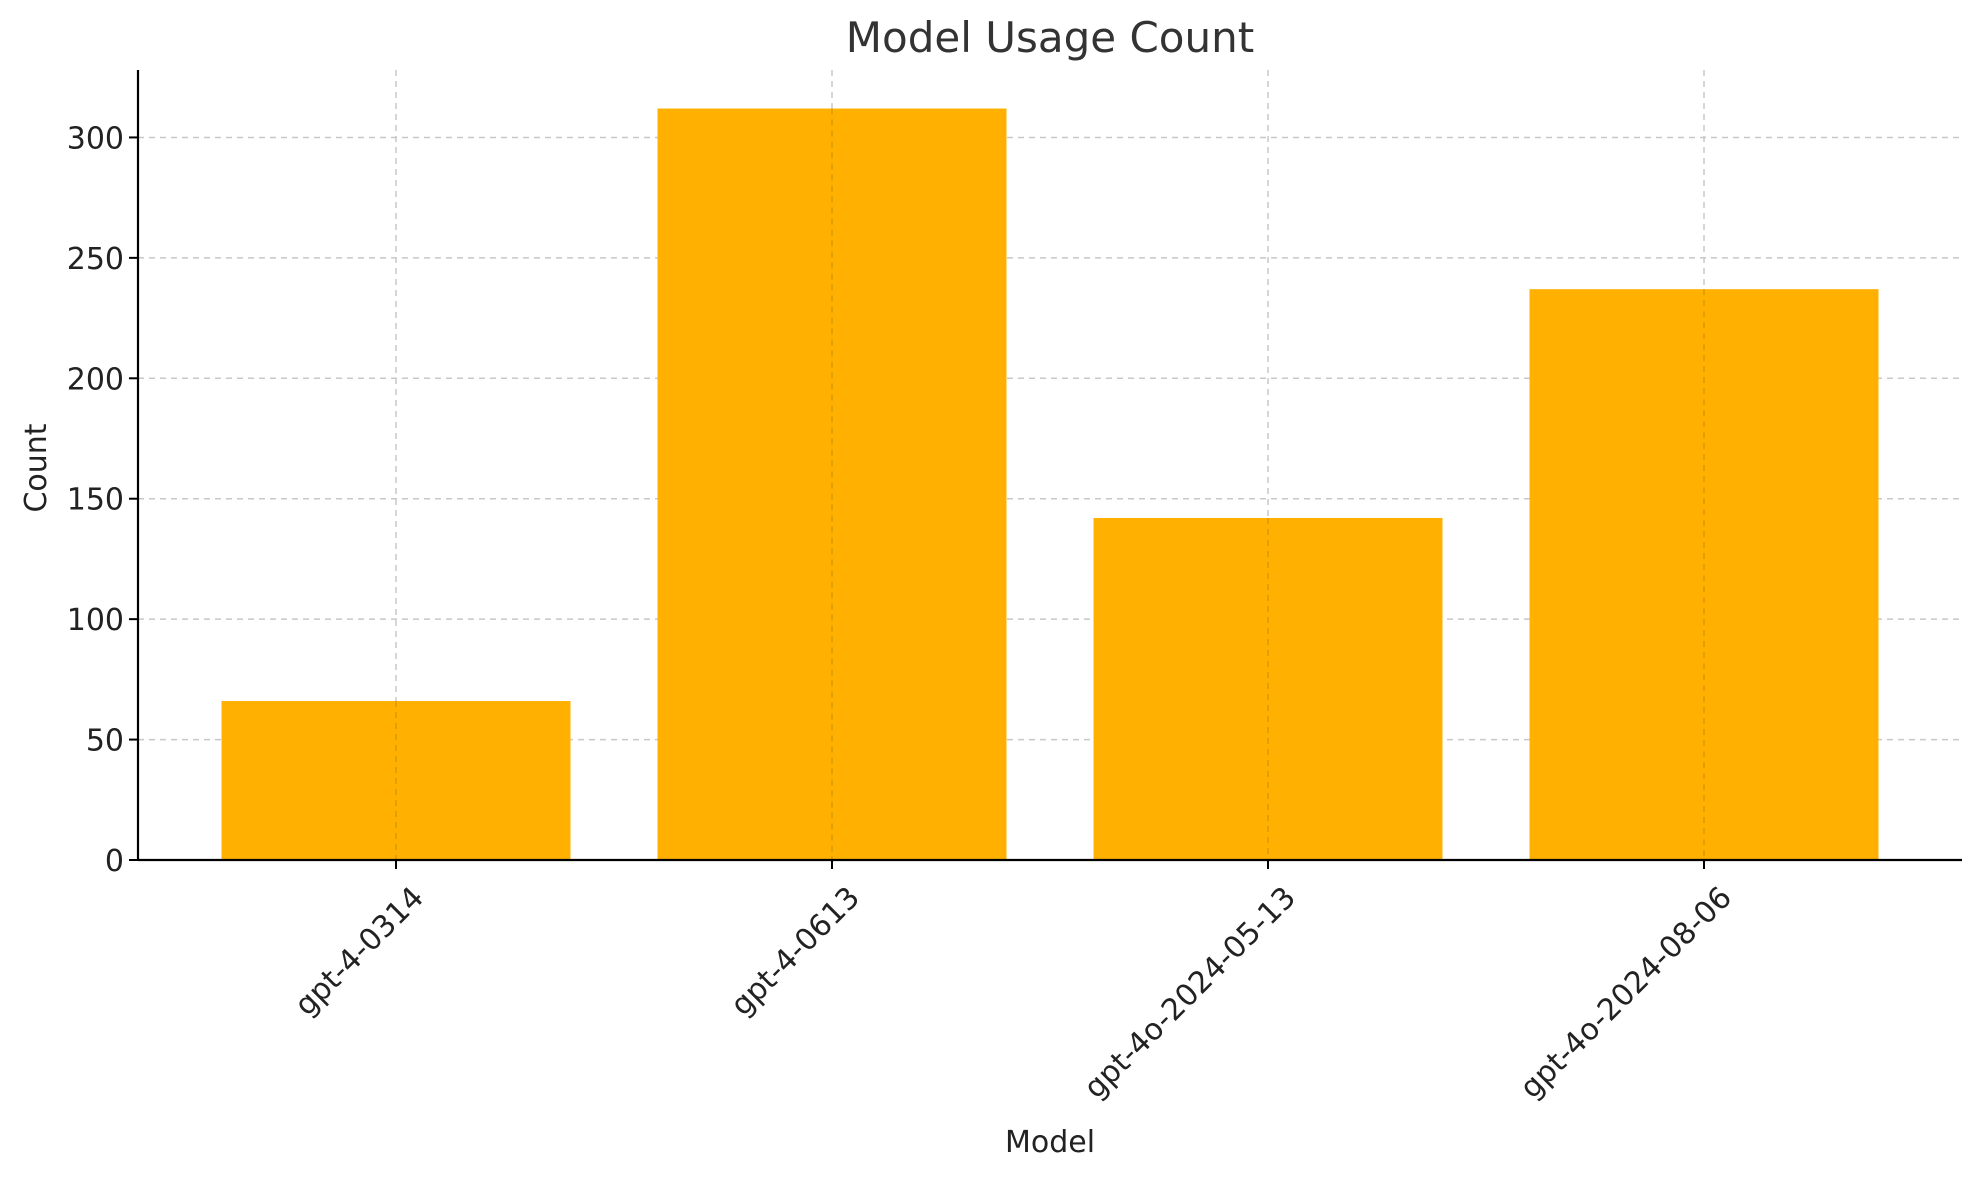  What do you see at coordinates (105, 741) in the screenshot?
I see `y-tick-label: 50` at bounding box center [105, 741].